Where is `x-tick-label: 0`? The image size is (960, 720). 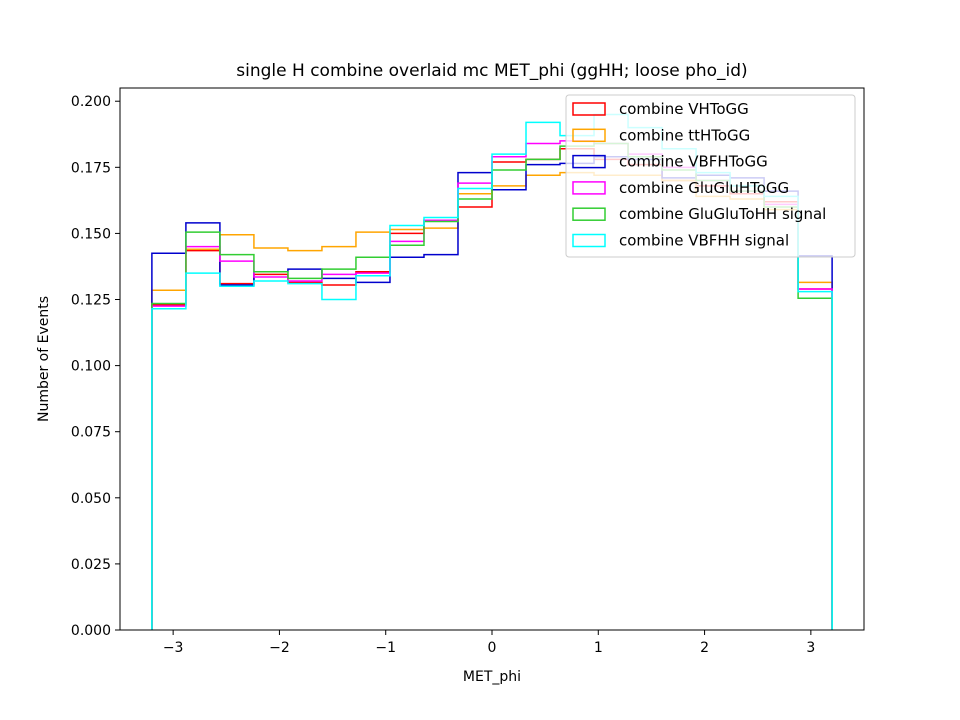 x-tick-label: 0 is located at coordinates (492, 648).